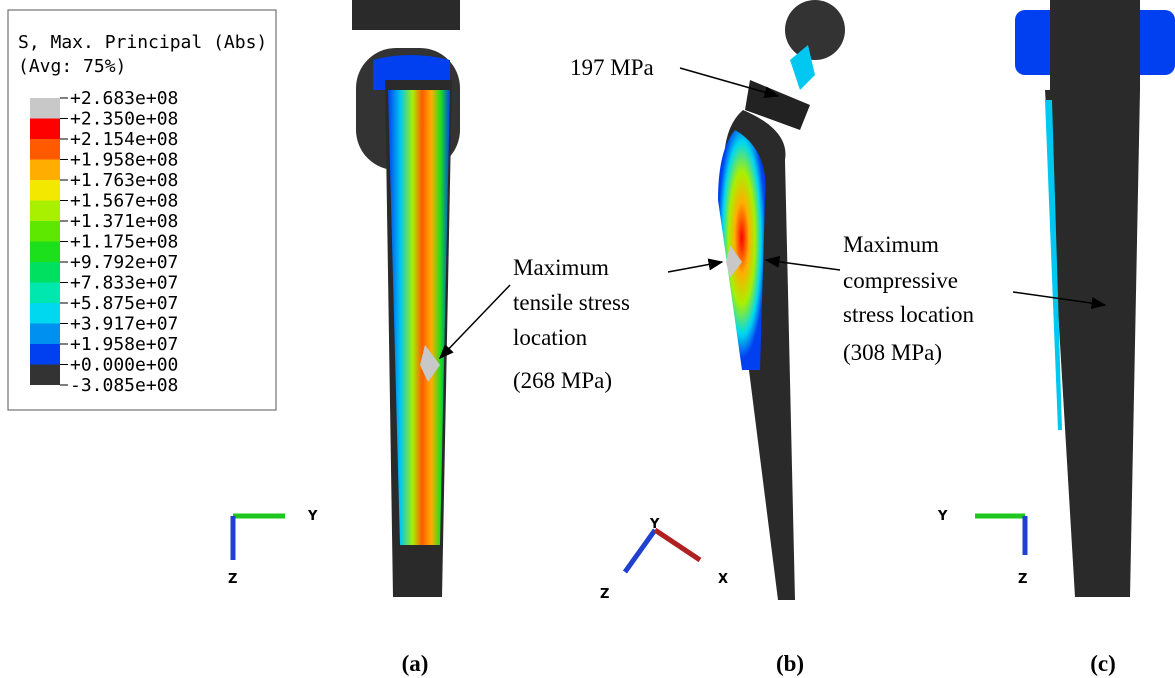 Image resolution: width=1175 pixels, height=678 pixels. What do you see at coordinates (124, 201) in the screenshot?
I see `legend-label: +1.567e+08` at bounding box center [124, 201].